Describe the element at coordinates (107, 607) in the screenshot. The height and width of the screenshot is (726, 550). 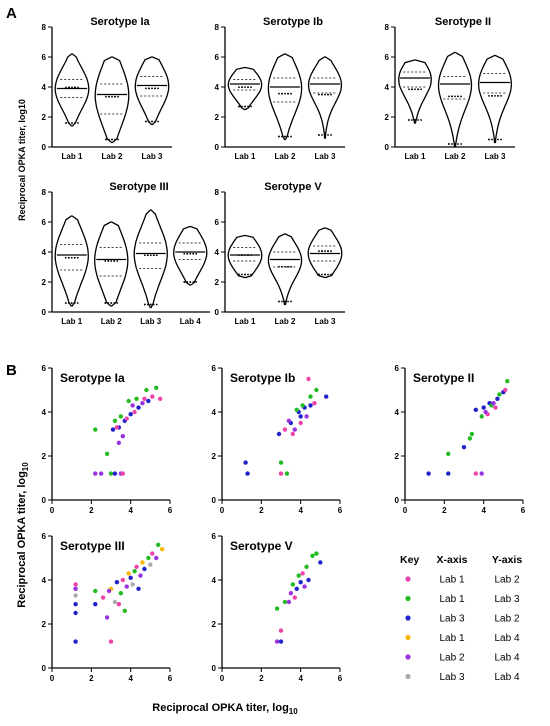
I see `scatter-chart: 00 2 2 4 4 6 6 Serotype III` at that location.